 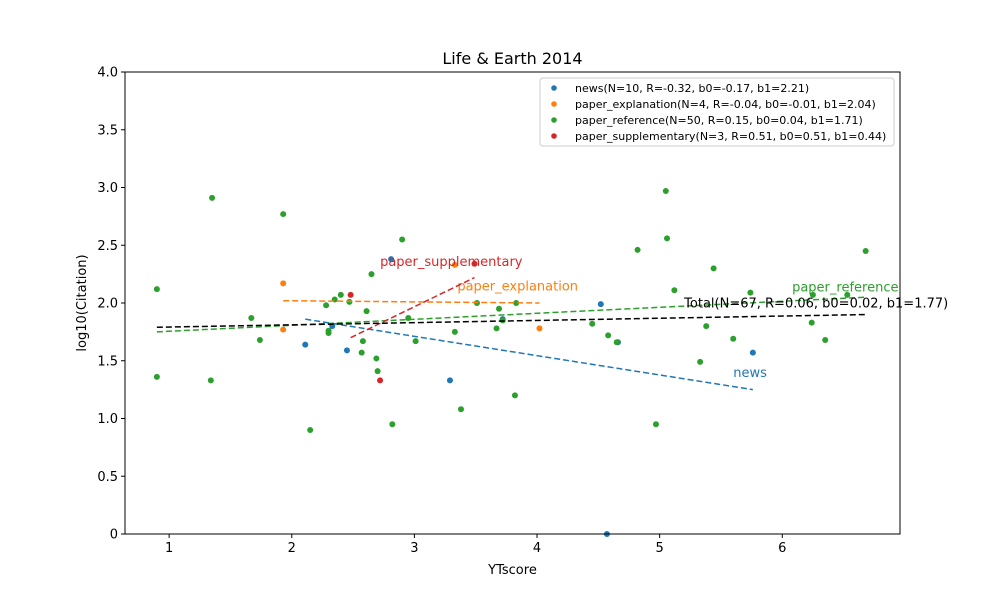 I want to click on legend-box, so click(x=717, y=112).